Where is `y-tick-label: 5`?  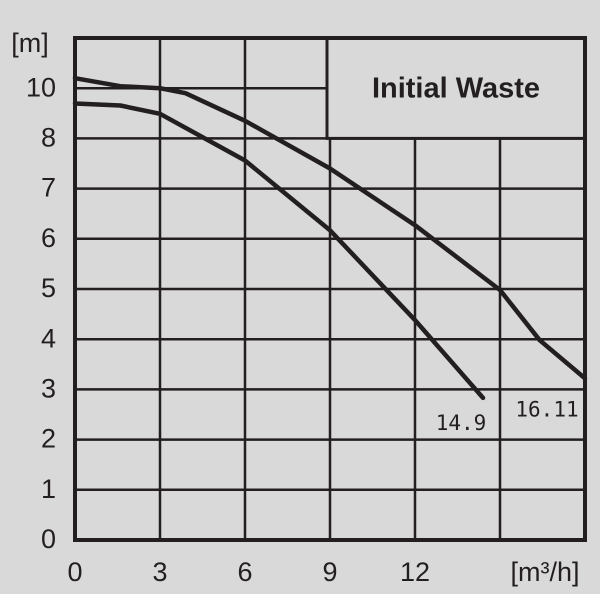 y-tick-label: 5 is located at coordinates (48, 288).